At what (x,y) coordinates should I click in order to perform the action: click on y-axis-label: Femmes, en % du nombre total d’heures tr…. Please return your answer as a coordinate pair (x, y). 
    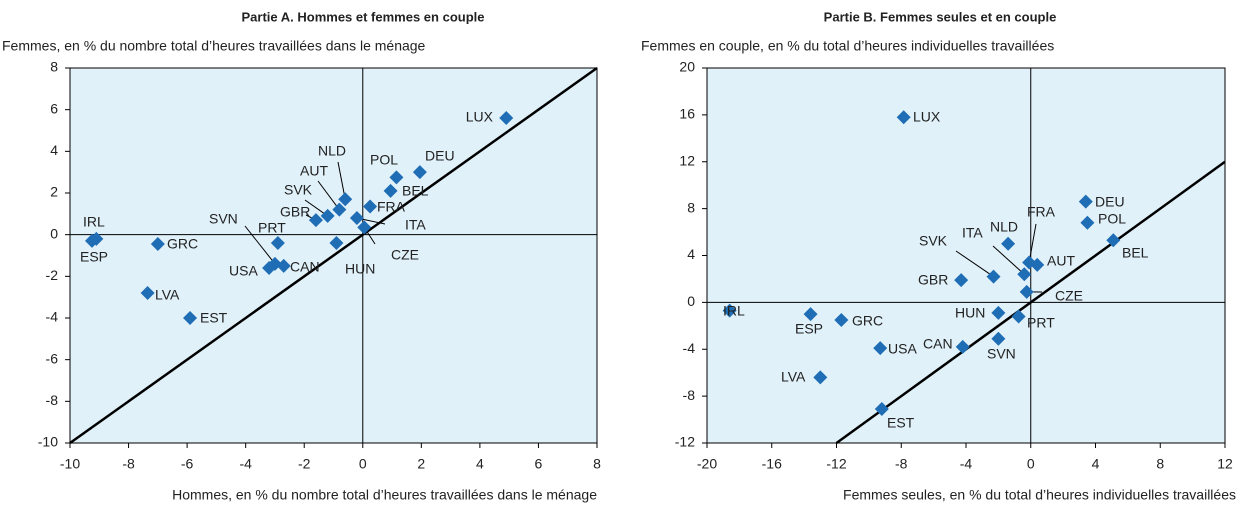
    Looking at the image, I should click on (214, 46).